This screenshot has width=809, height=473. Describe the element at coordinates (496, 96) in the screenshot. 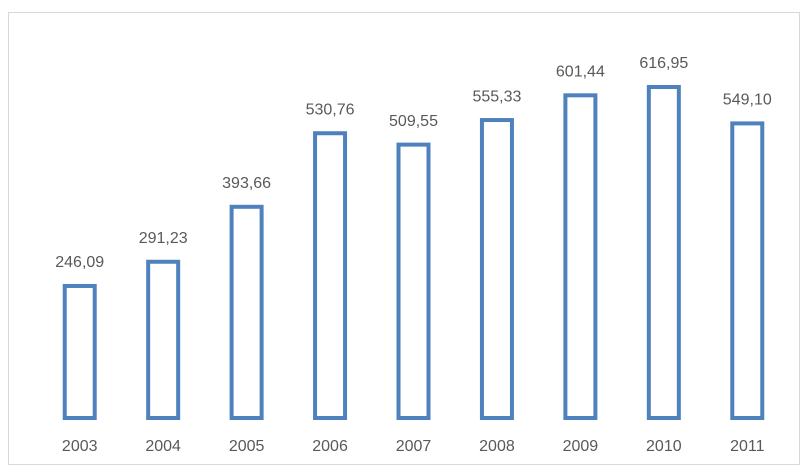

I see `value-label: 555,33` at that location.